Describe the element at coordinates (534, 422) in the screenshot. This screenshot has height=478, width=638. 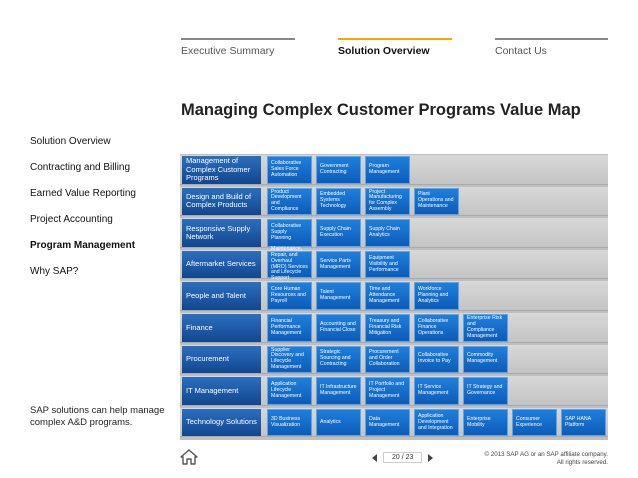
I see `value-map-cell: Consumer Experience` at that location.